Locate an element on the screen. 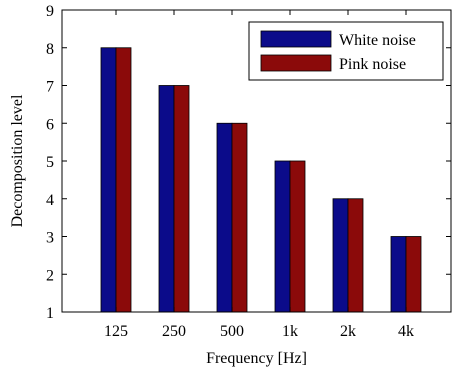 This screenshot has height=376, width=461. legend-label: Pink noise is located at coordinates (372, 64).